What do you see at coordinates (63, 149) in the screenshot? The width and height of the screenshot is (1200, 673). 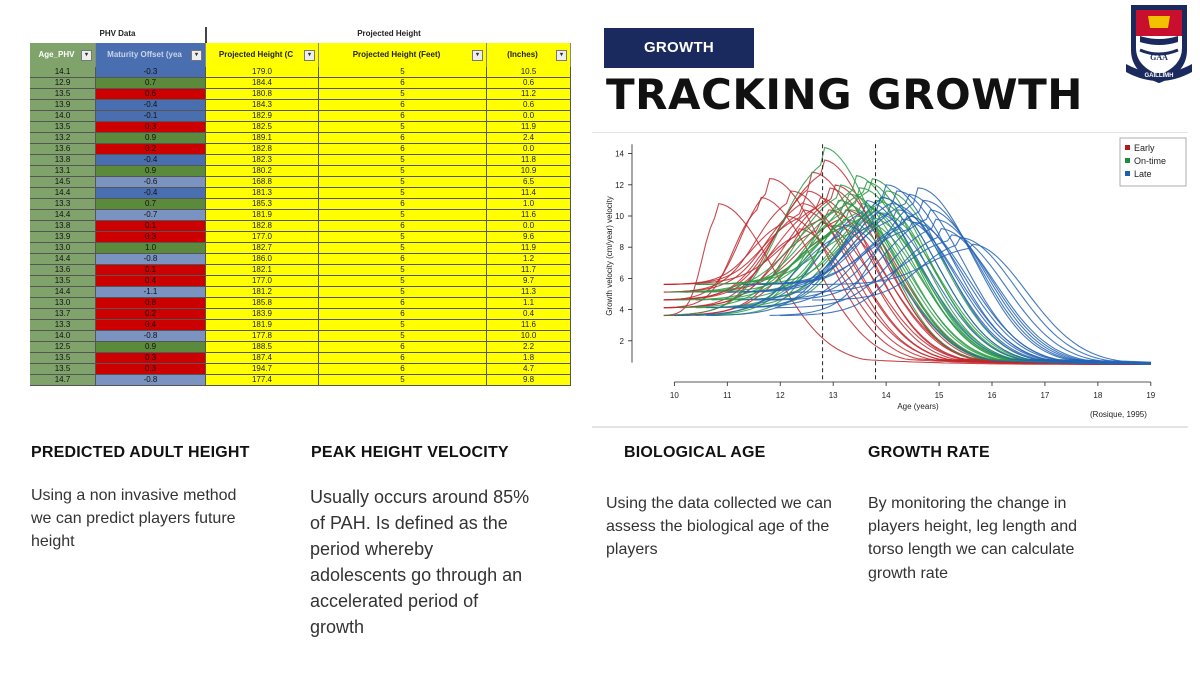 I see `age-cell: 13.6` at bounding box center [63, 149].